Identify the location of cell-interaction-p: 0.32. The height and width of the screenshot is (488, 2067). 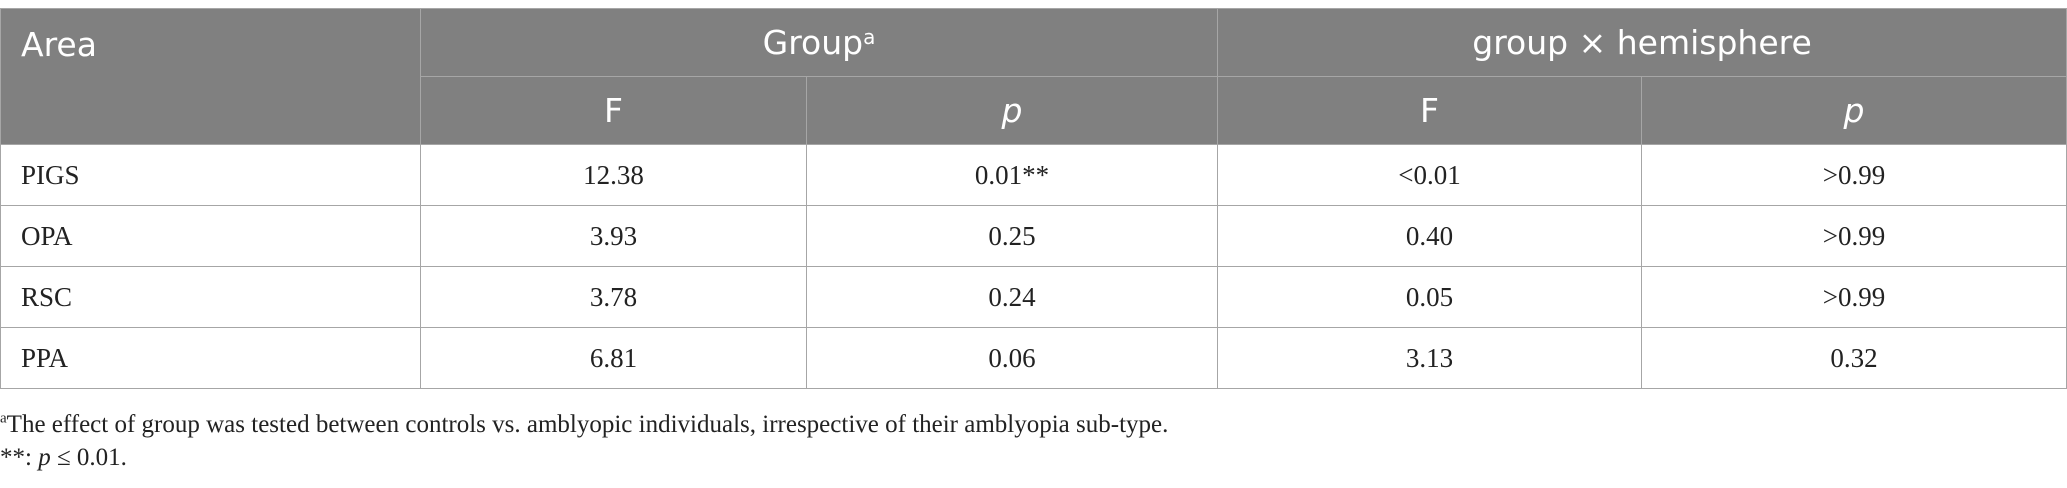
(1854, 358).